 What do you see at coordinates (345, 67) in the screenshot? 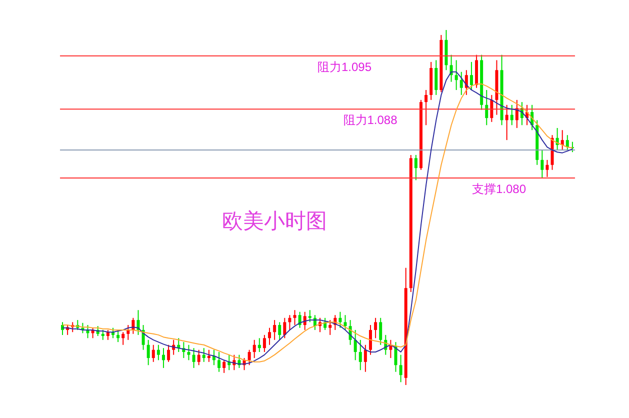
I see `ref-line-label: 阻力1.095` at bounding box center [345, 67].